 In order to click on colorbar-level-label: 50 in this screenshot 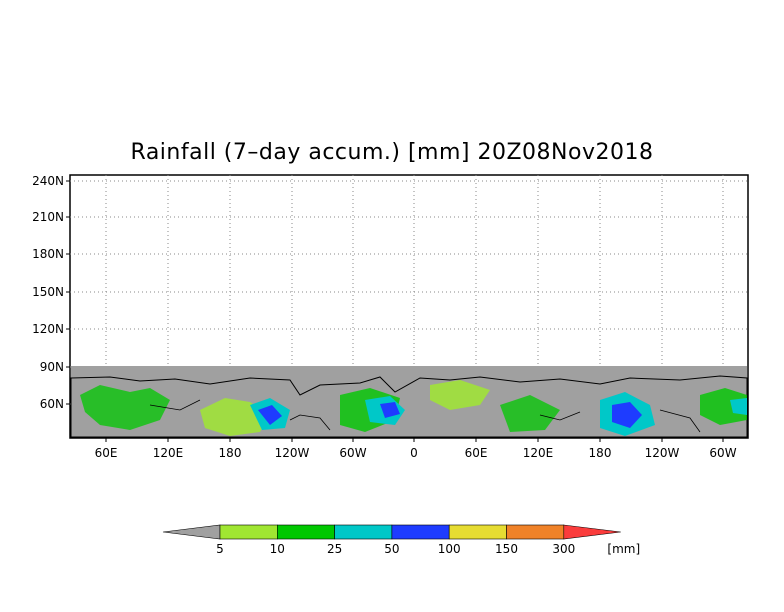, I will do `click(391, 549)`.